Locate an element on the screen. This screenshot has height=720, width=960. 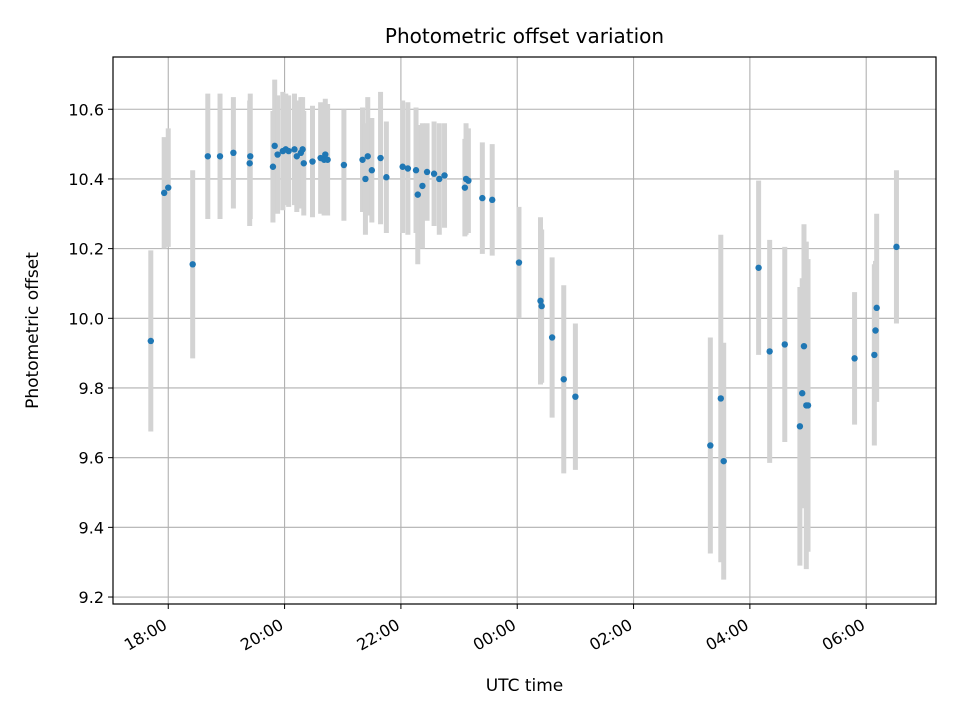
y-tick-label: 9.6 is located at coordinates (91, 458).